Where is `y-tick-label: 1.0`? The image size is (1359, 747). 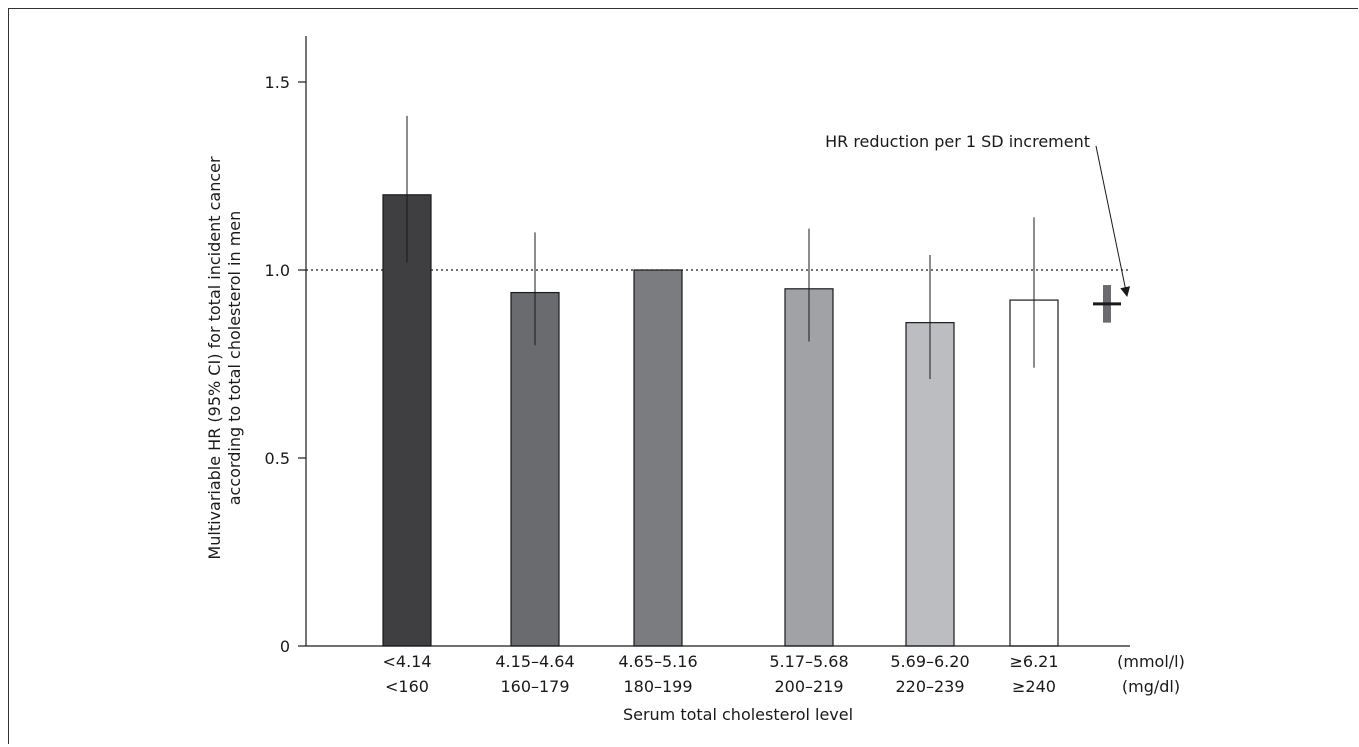
y-tick-label: 1.0 is located at coordinates (277, 270).